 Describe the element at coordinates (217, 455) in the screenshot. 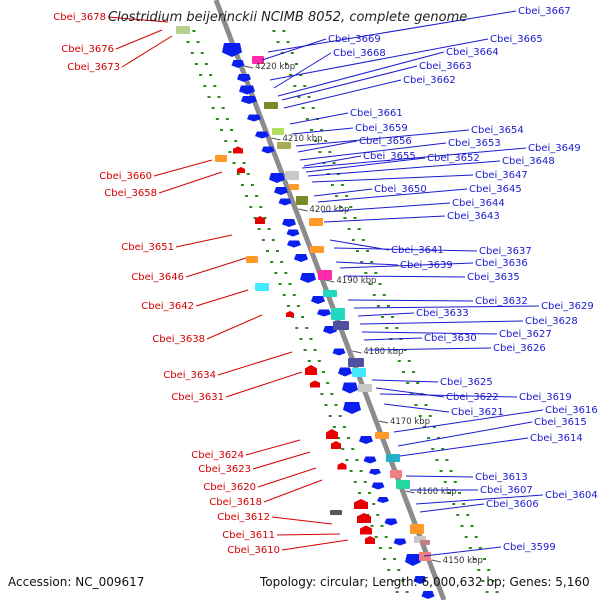

I see `gene-label-reverse: Cbei_3624` at that location.